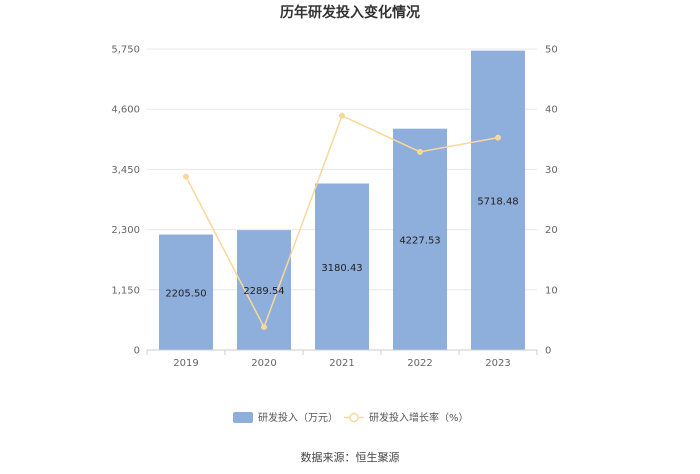 The image size is (700, 474). What do you see at coordinates (350, 457) in the screenshot?
I see `source-note: 数据来源：恒生聚源` at bounding box center [350, 457].